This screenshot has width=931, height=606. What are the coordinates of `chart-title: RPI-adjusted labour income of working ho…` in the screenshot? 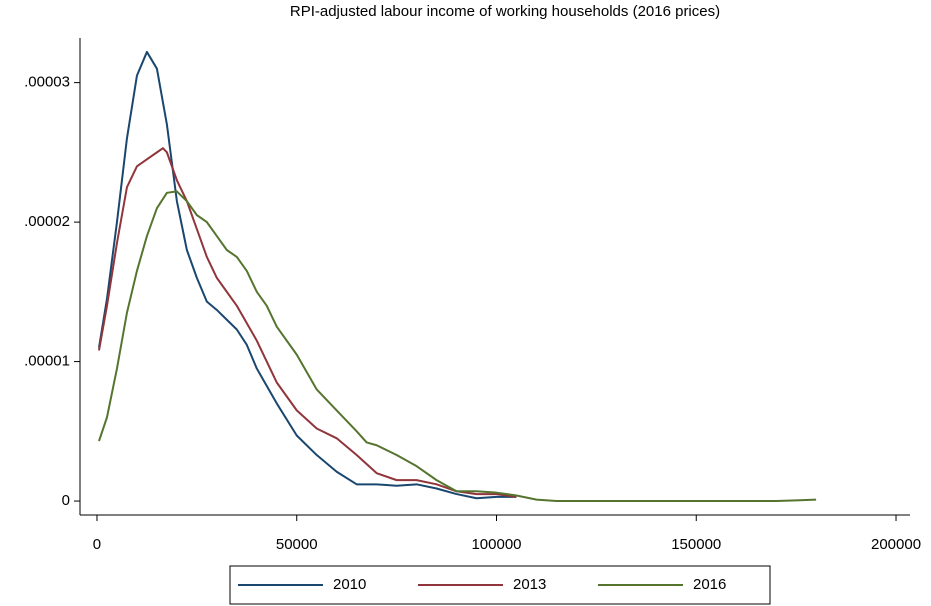 It's located at (505, 11).